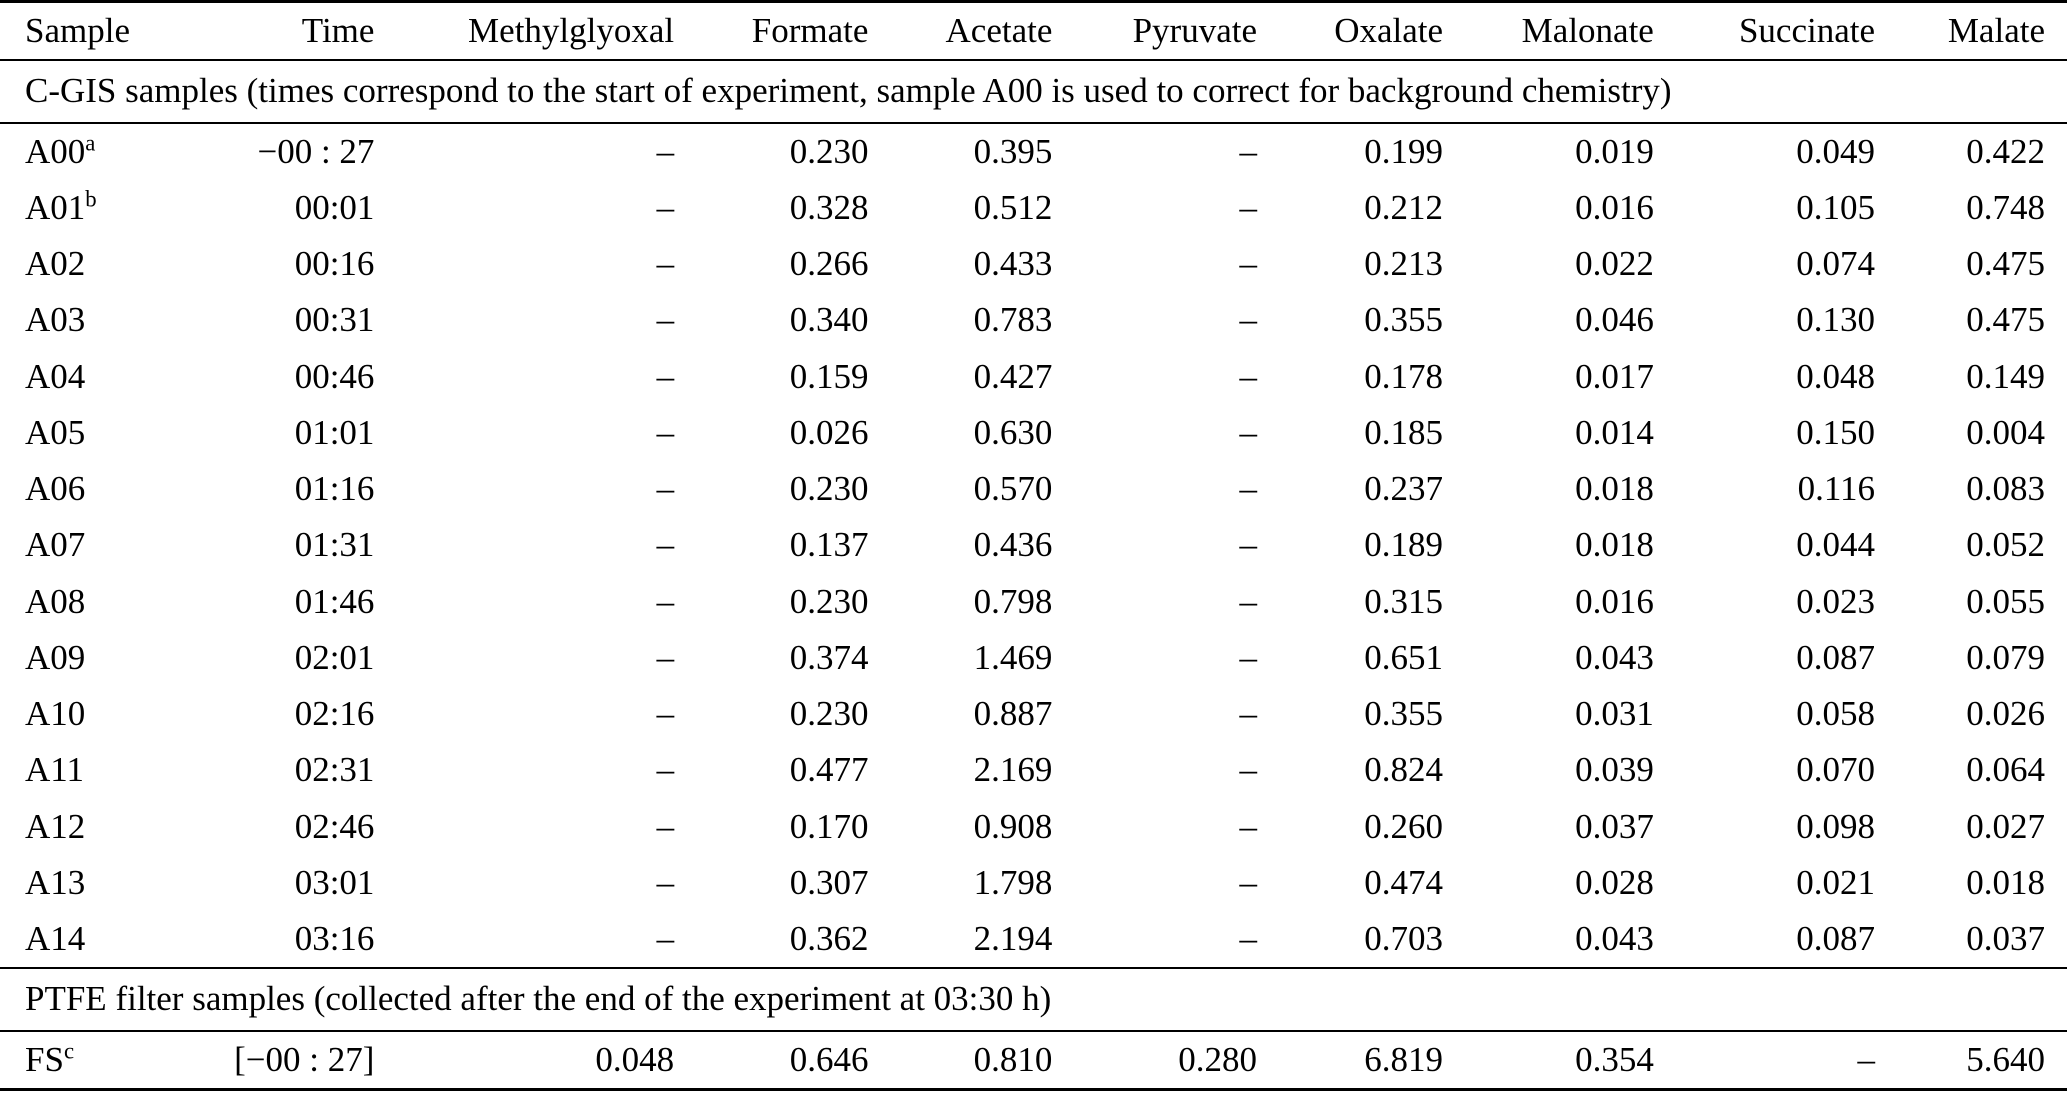 This screenshot has height=1109, width=2067. Describe the element at coordinates (1013, 938) in the screenshot. I see `value-cell: 2.194` at that location.